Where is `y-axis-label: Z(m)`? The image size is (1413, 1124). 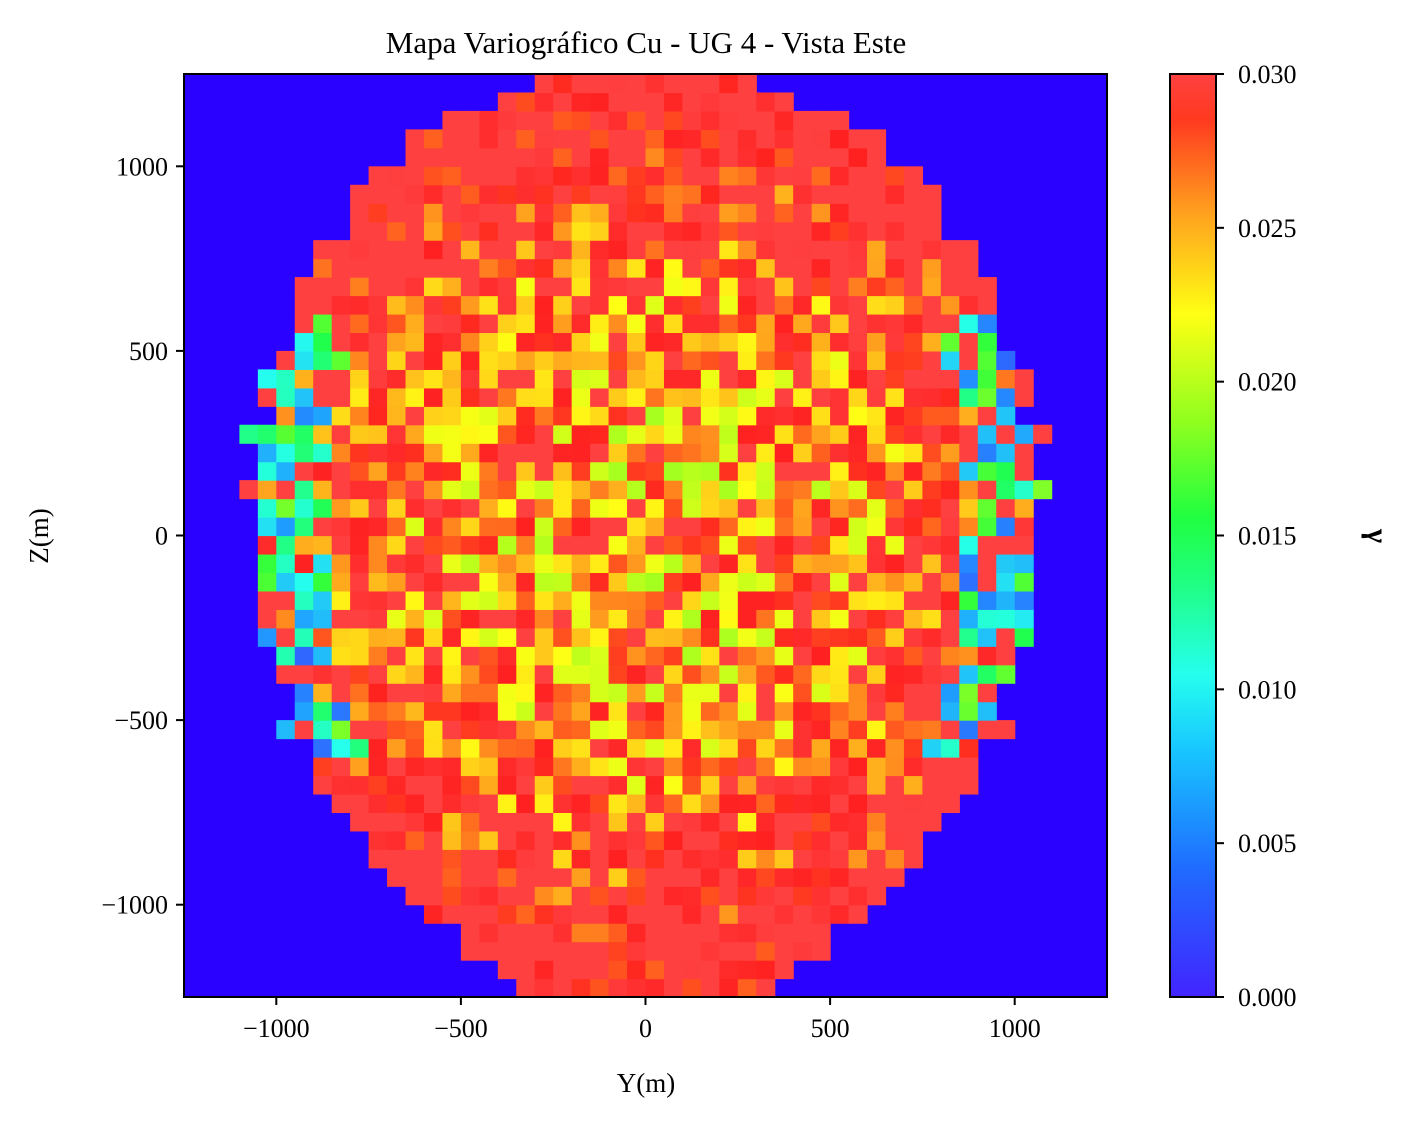 y-axis-label: Z(m) is located at coordinates (39, 535).